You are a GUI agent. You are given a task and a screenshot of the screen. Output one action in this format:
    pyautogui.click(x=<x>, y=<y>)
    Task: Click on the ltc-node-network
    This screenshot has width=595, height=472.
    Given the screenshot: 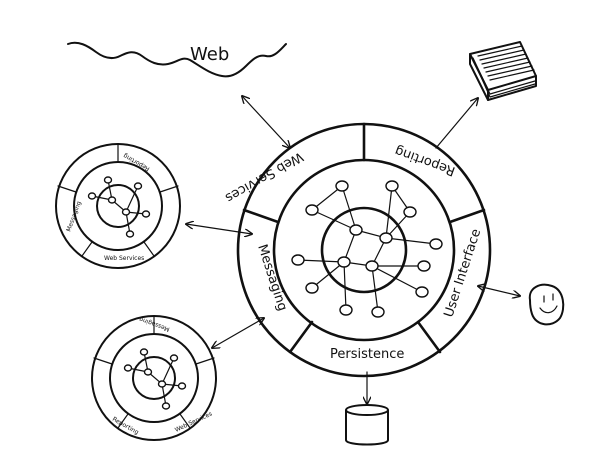 What is the action you would take?
    pyautogui.click(x=119, y=207)
    